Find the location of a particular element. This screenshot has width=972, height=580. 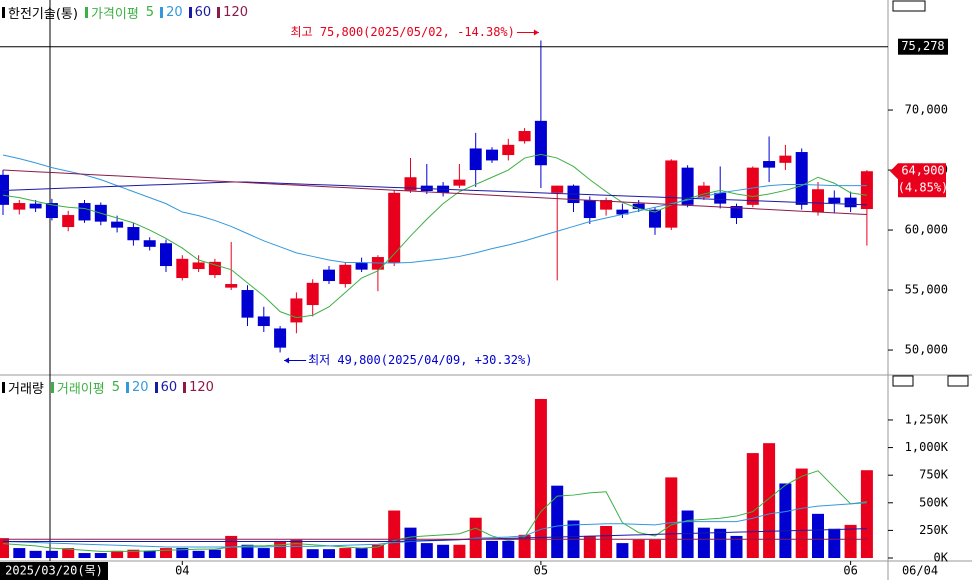

price-legend: 한전기술(통) 가격이평 5 20 60 120 is located at coordinates (126, 12).